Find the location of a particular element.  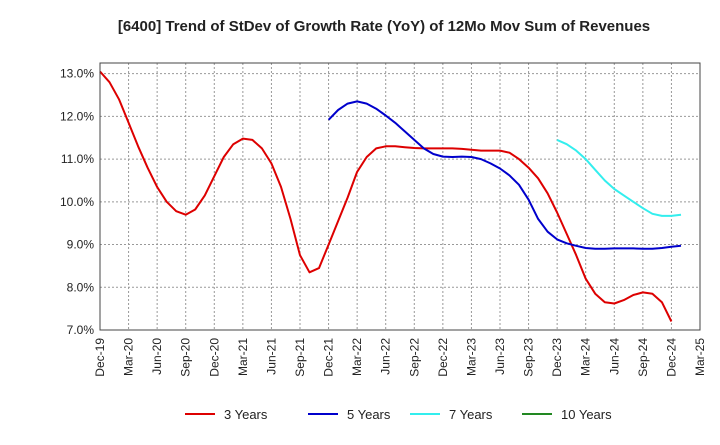

x-tick-label: Dec-19 is located at coordinates (100, 357).